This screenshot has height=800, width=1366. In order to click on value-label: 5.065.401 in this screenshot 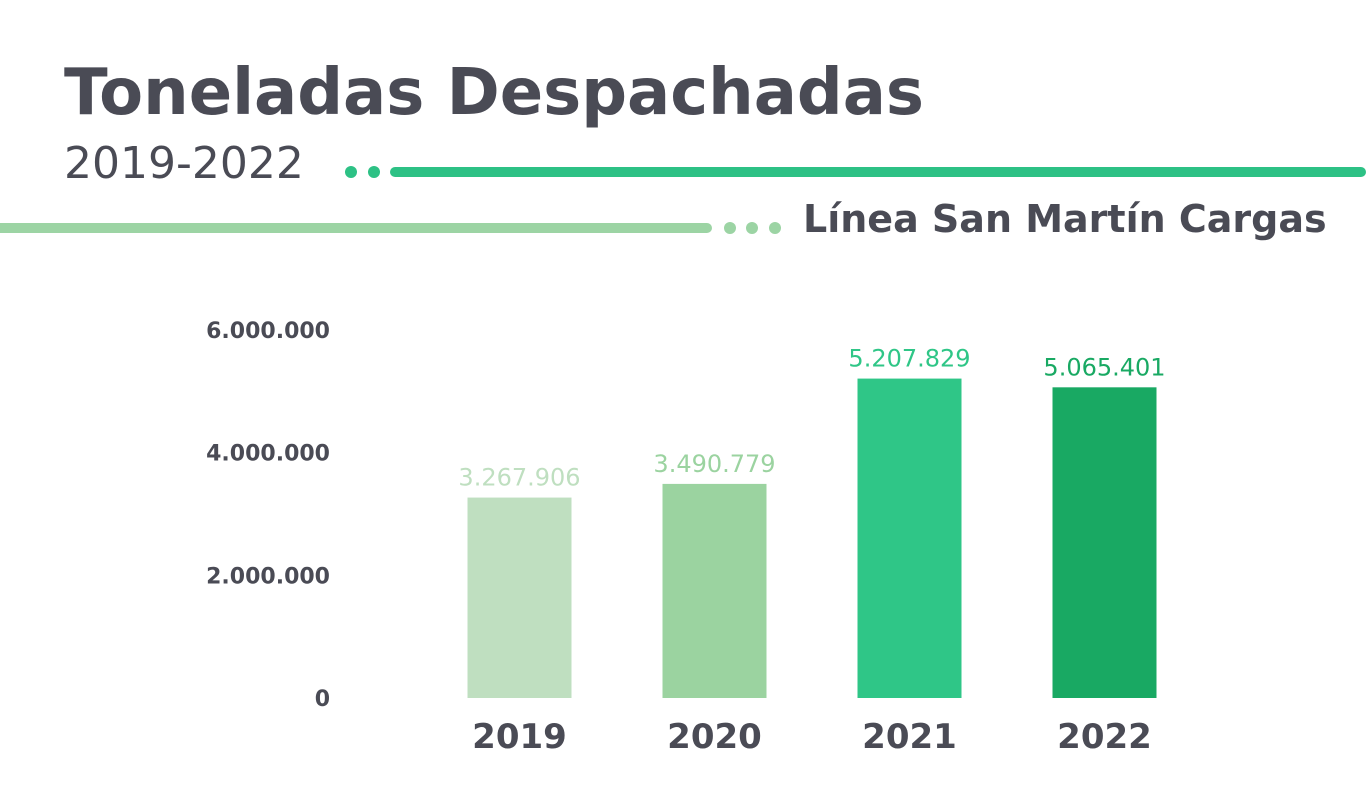, I will do `click(1104, 367)`.